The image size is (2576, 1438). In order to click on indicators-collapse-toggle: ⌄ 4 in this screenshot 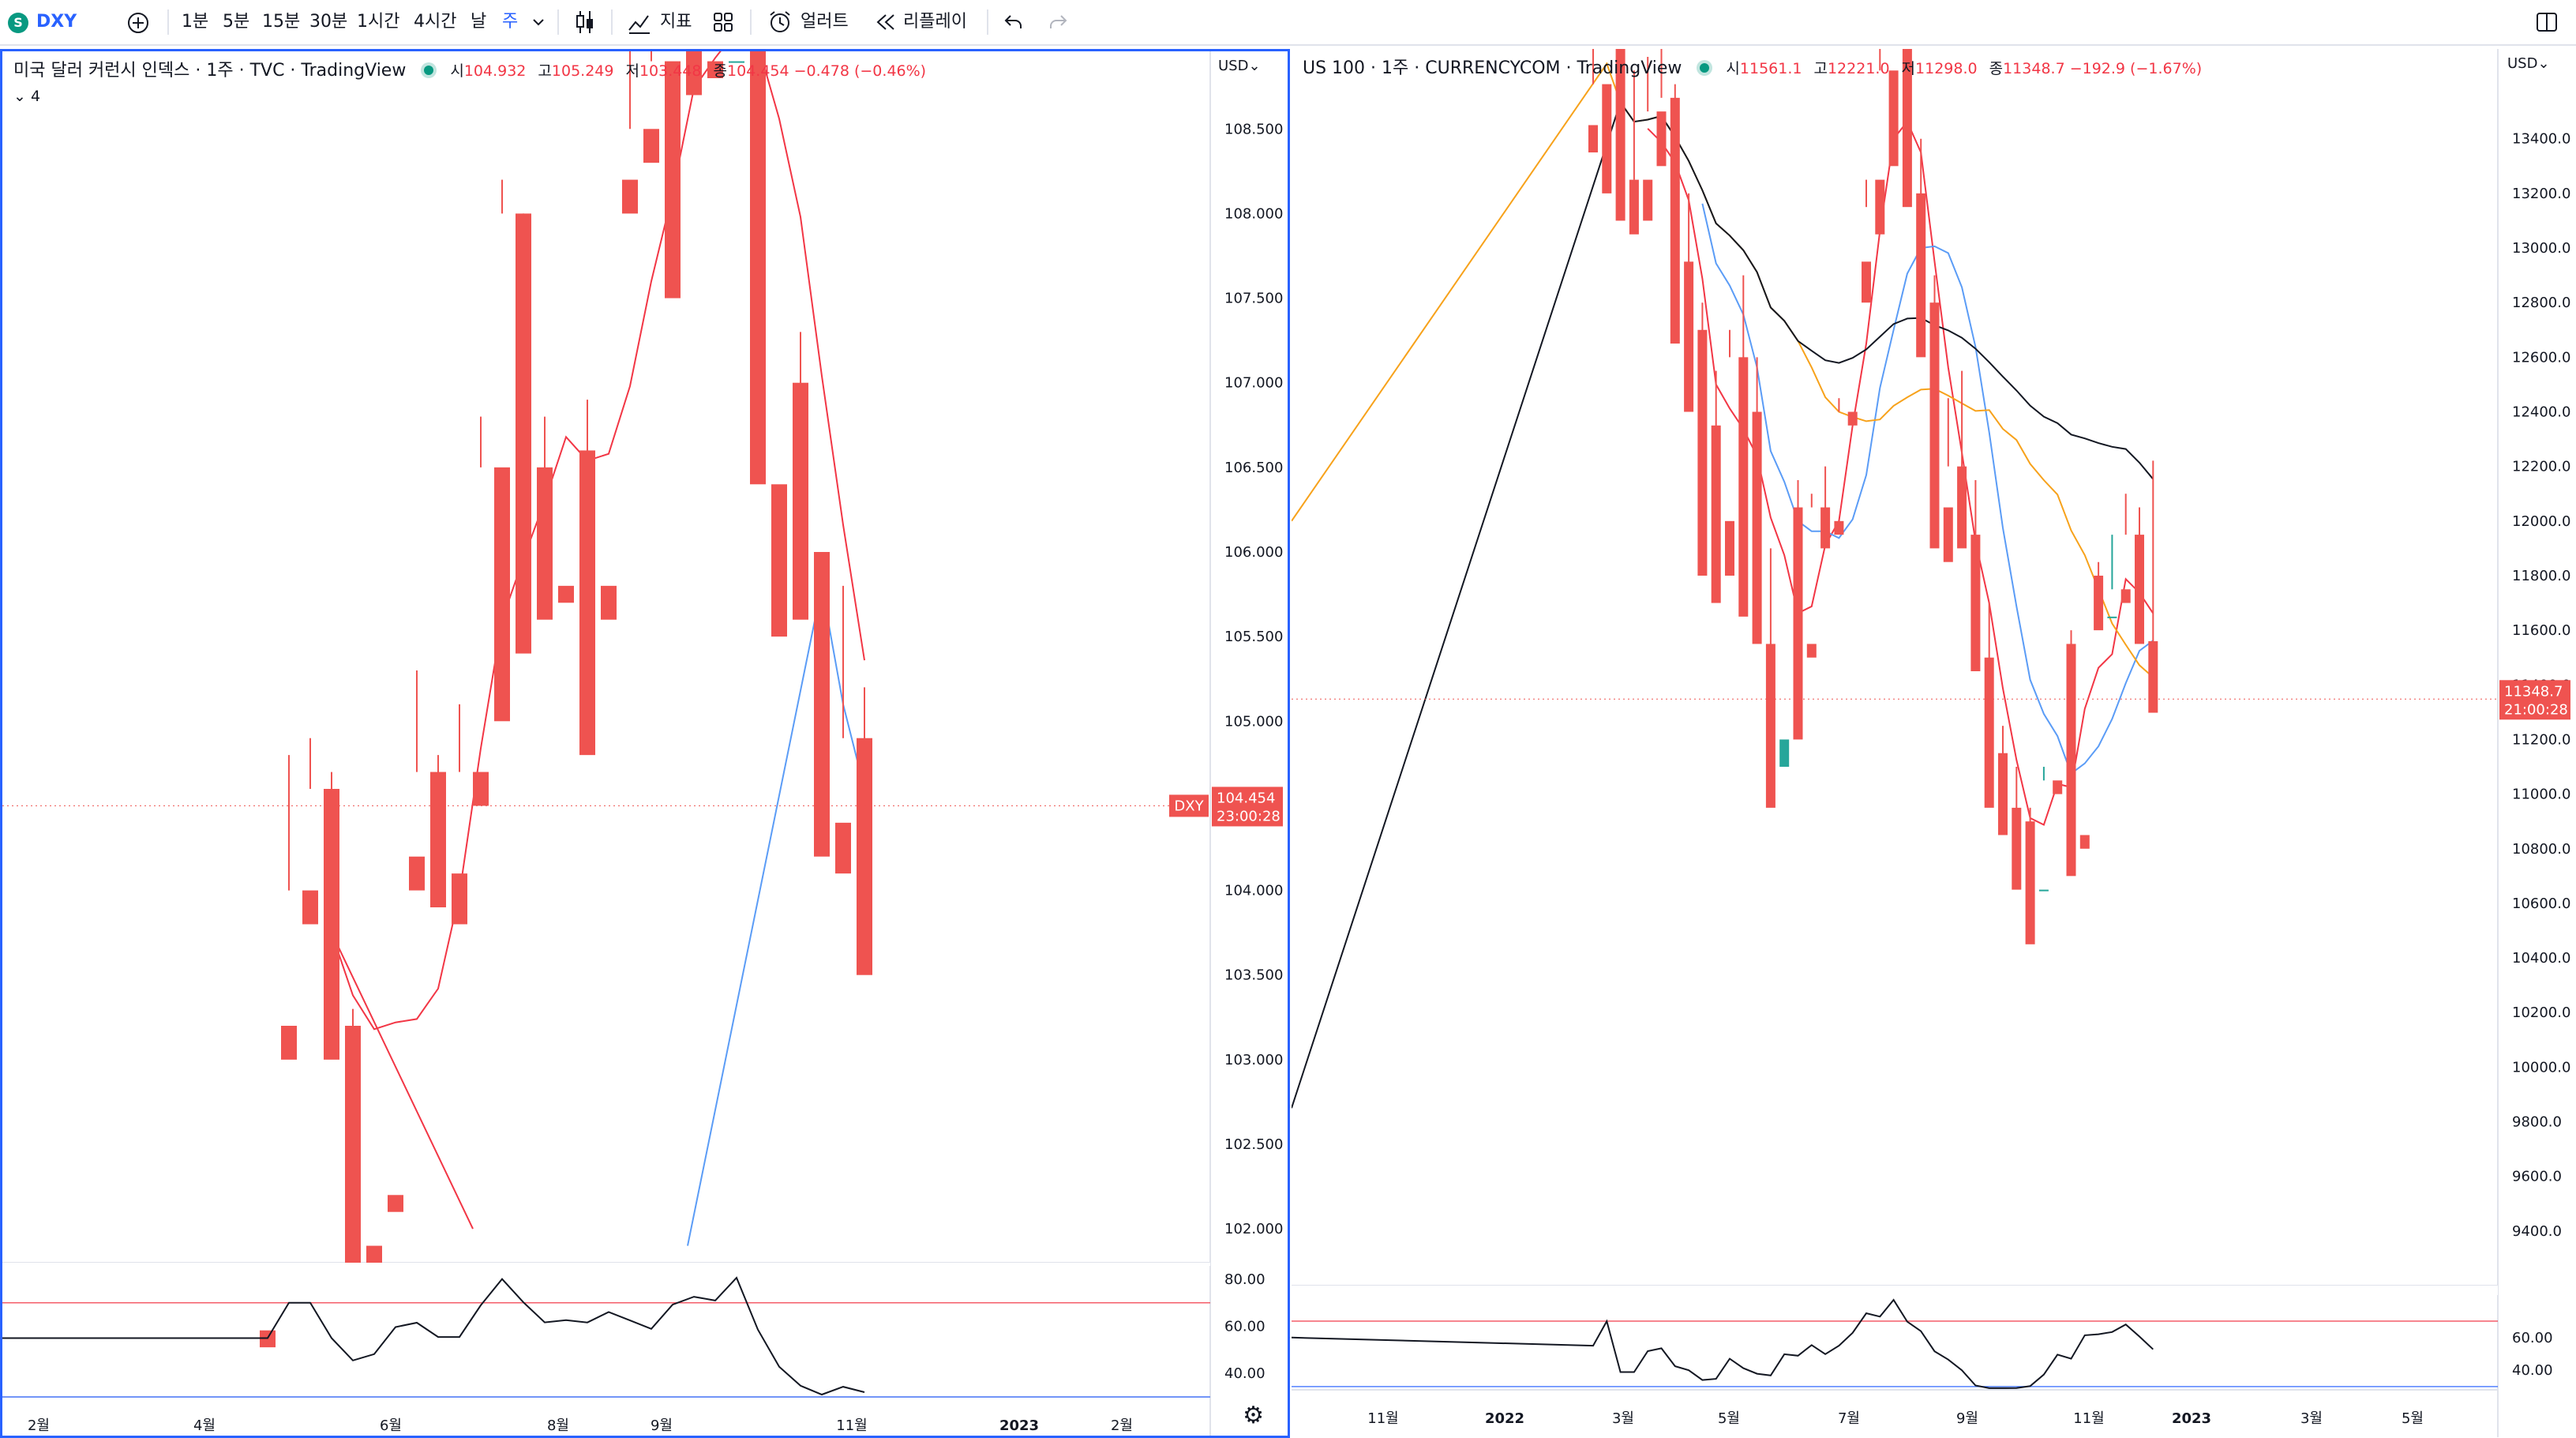, I will do `click(27, 96)`.